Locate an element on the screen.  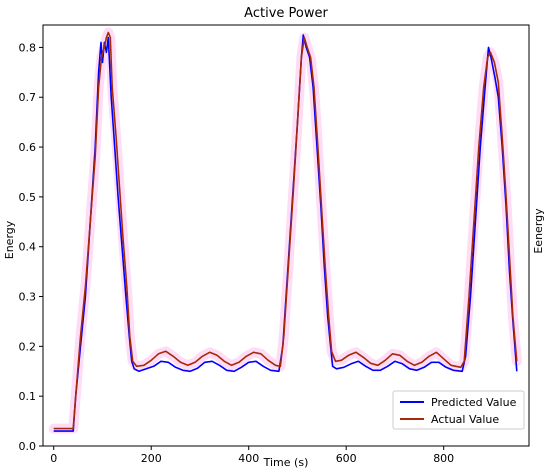
legend-box is located at coordinates (458, 410).